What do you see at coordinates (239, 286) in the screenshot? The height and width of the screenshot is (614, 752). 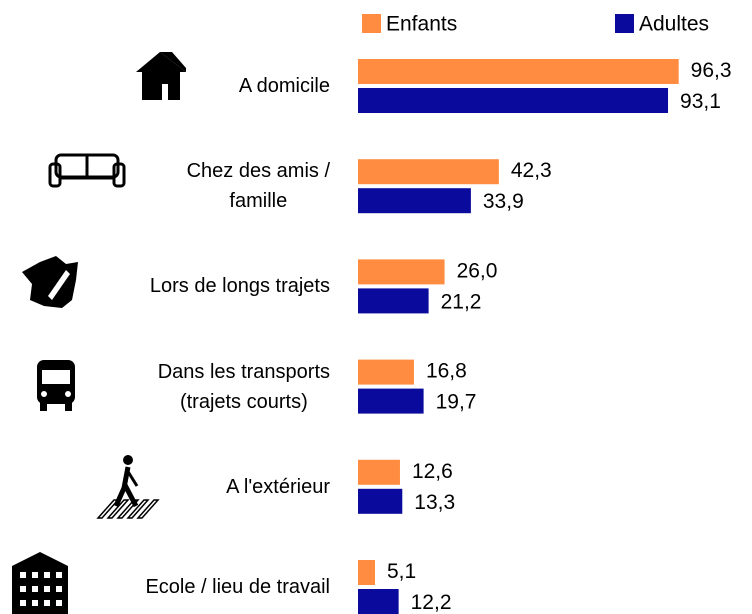 I see `category-label: Lors de longs trajets` at bounding box center [239, 286].